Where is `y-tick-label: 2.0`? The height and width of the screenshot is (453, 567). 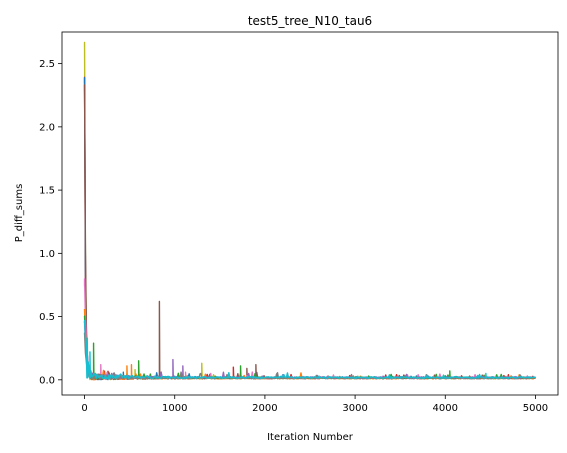 y-tick-label: 2.0 is located at coordinates (47, 127).